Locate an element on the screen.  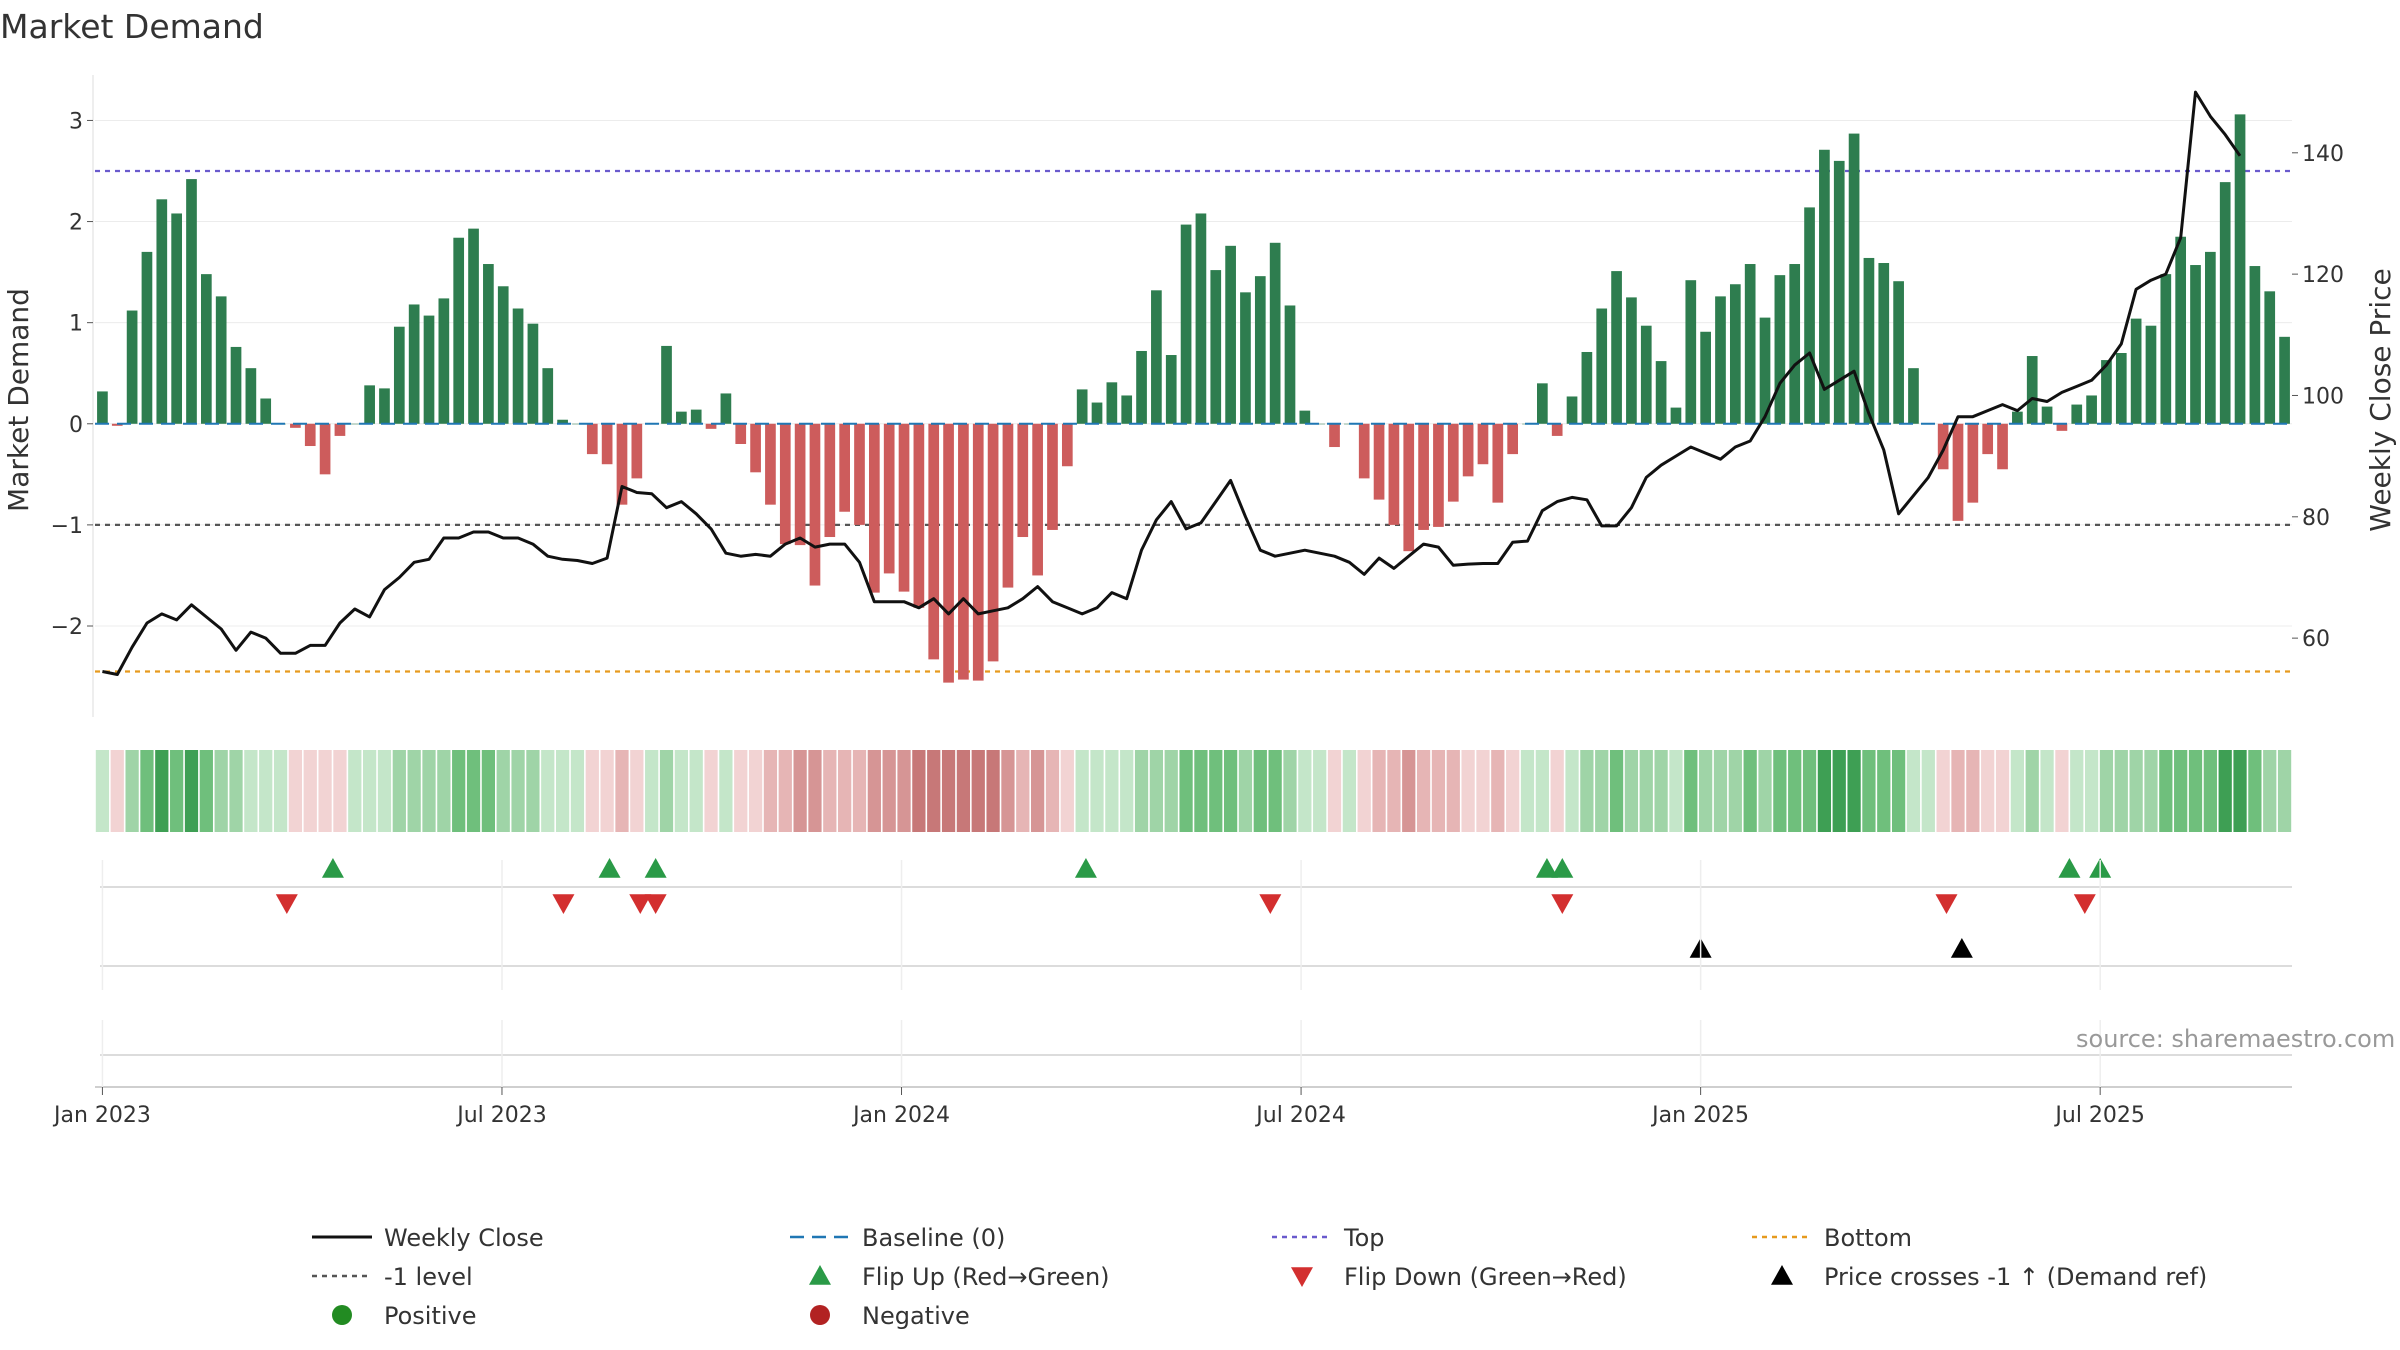
y-tick-label: −1 is located at coordinates (67, 526).